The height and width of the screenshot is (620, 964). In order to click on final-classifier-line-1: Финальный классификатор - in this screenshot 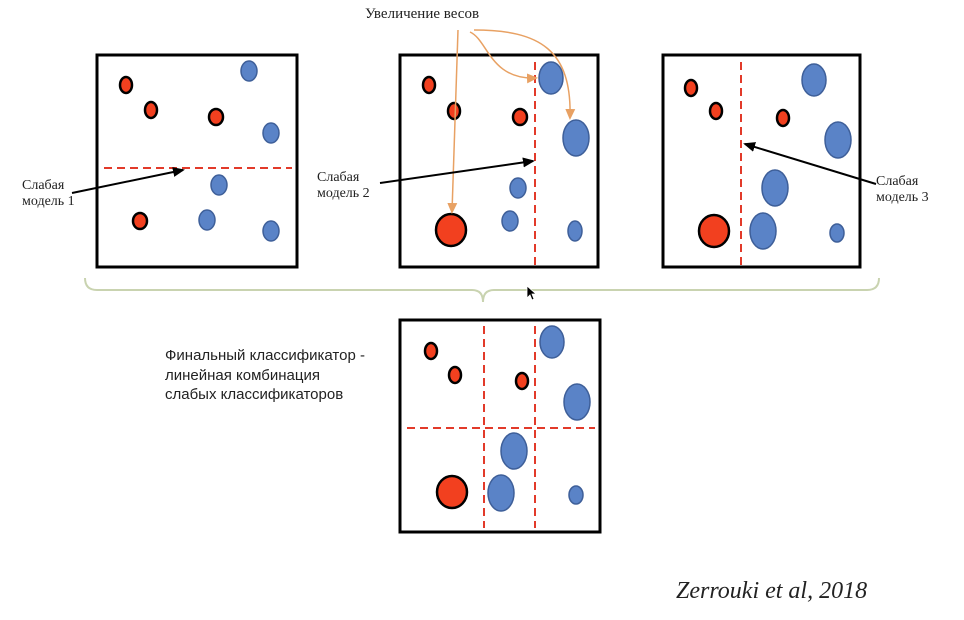, I will do `click(265, 355)`.